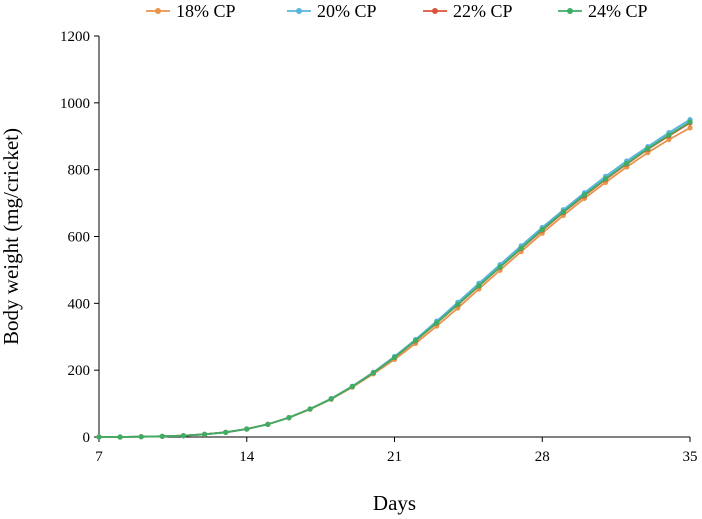  I want to click on y-tick-label: 600, so click(79, 238).